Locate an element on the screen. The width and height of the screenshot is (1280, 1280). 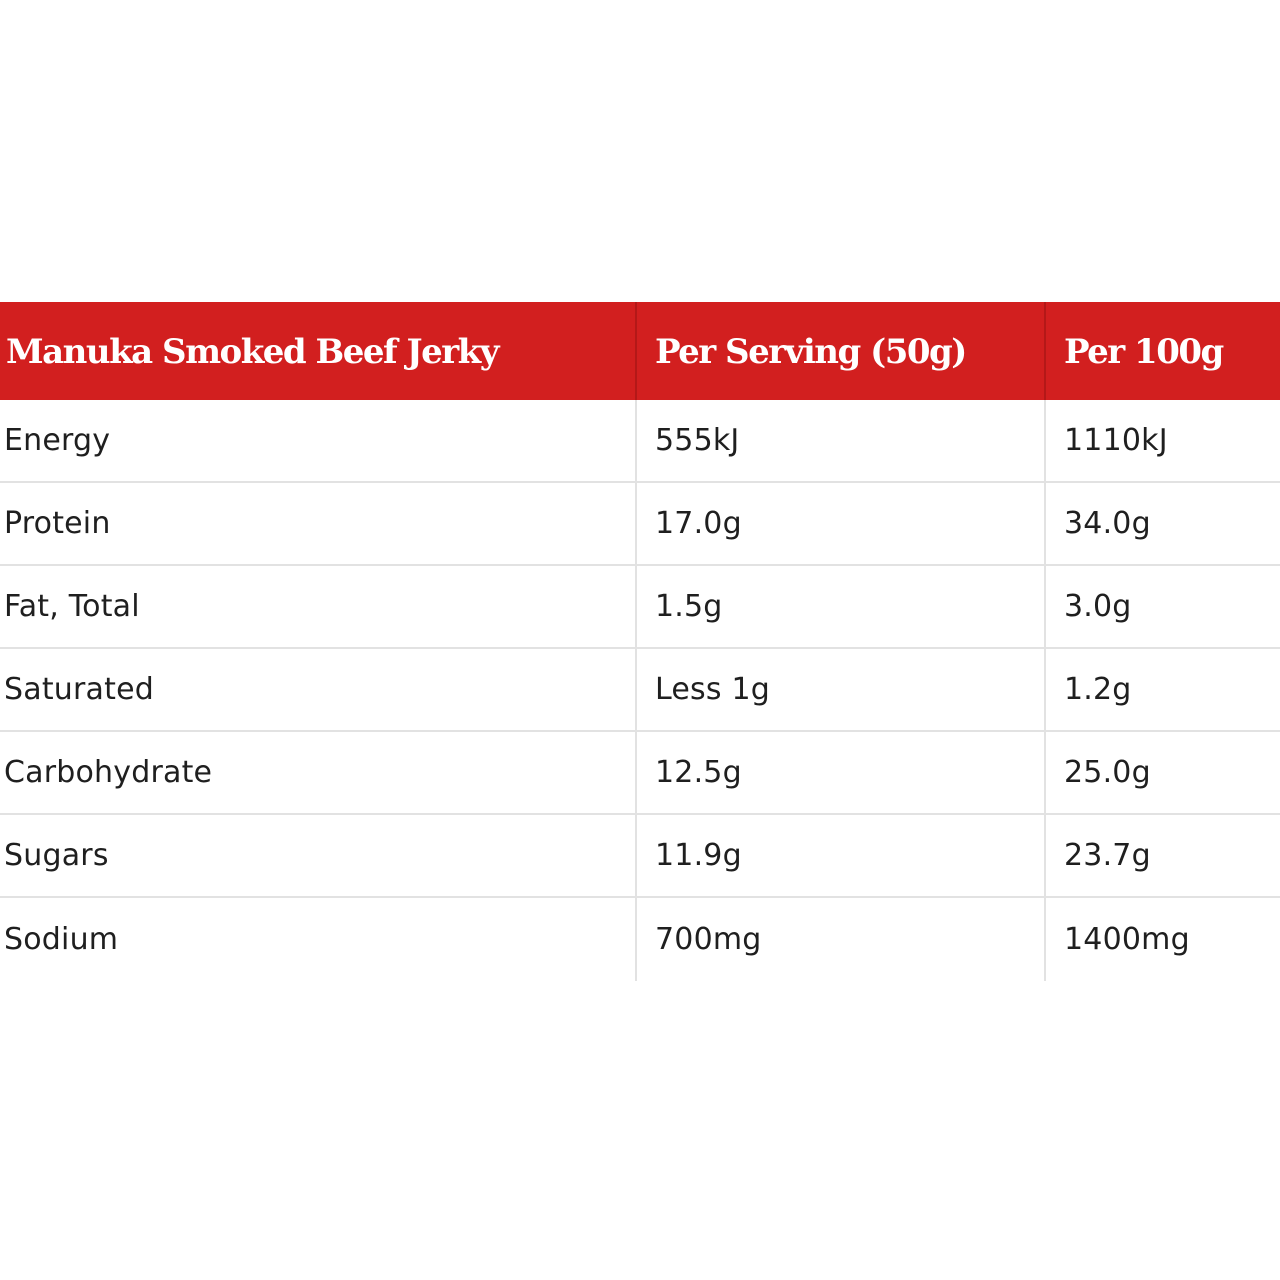
table-row: Fat, Total 1.5g 3.0g is located at coordinates (640, 607).